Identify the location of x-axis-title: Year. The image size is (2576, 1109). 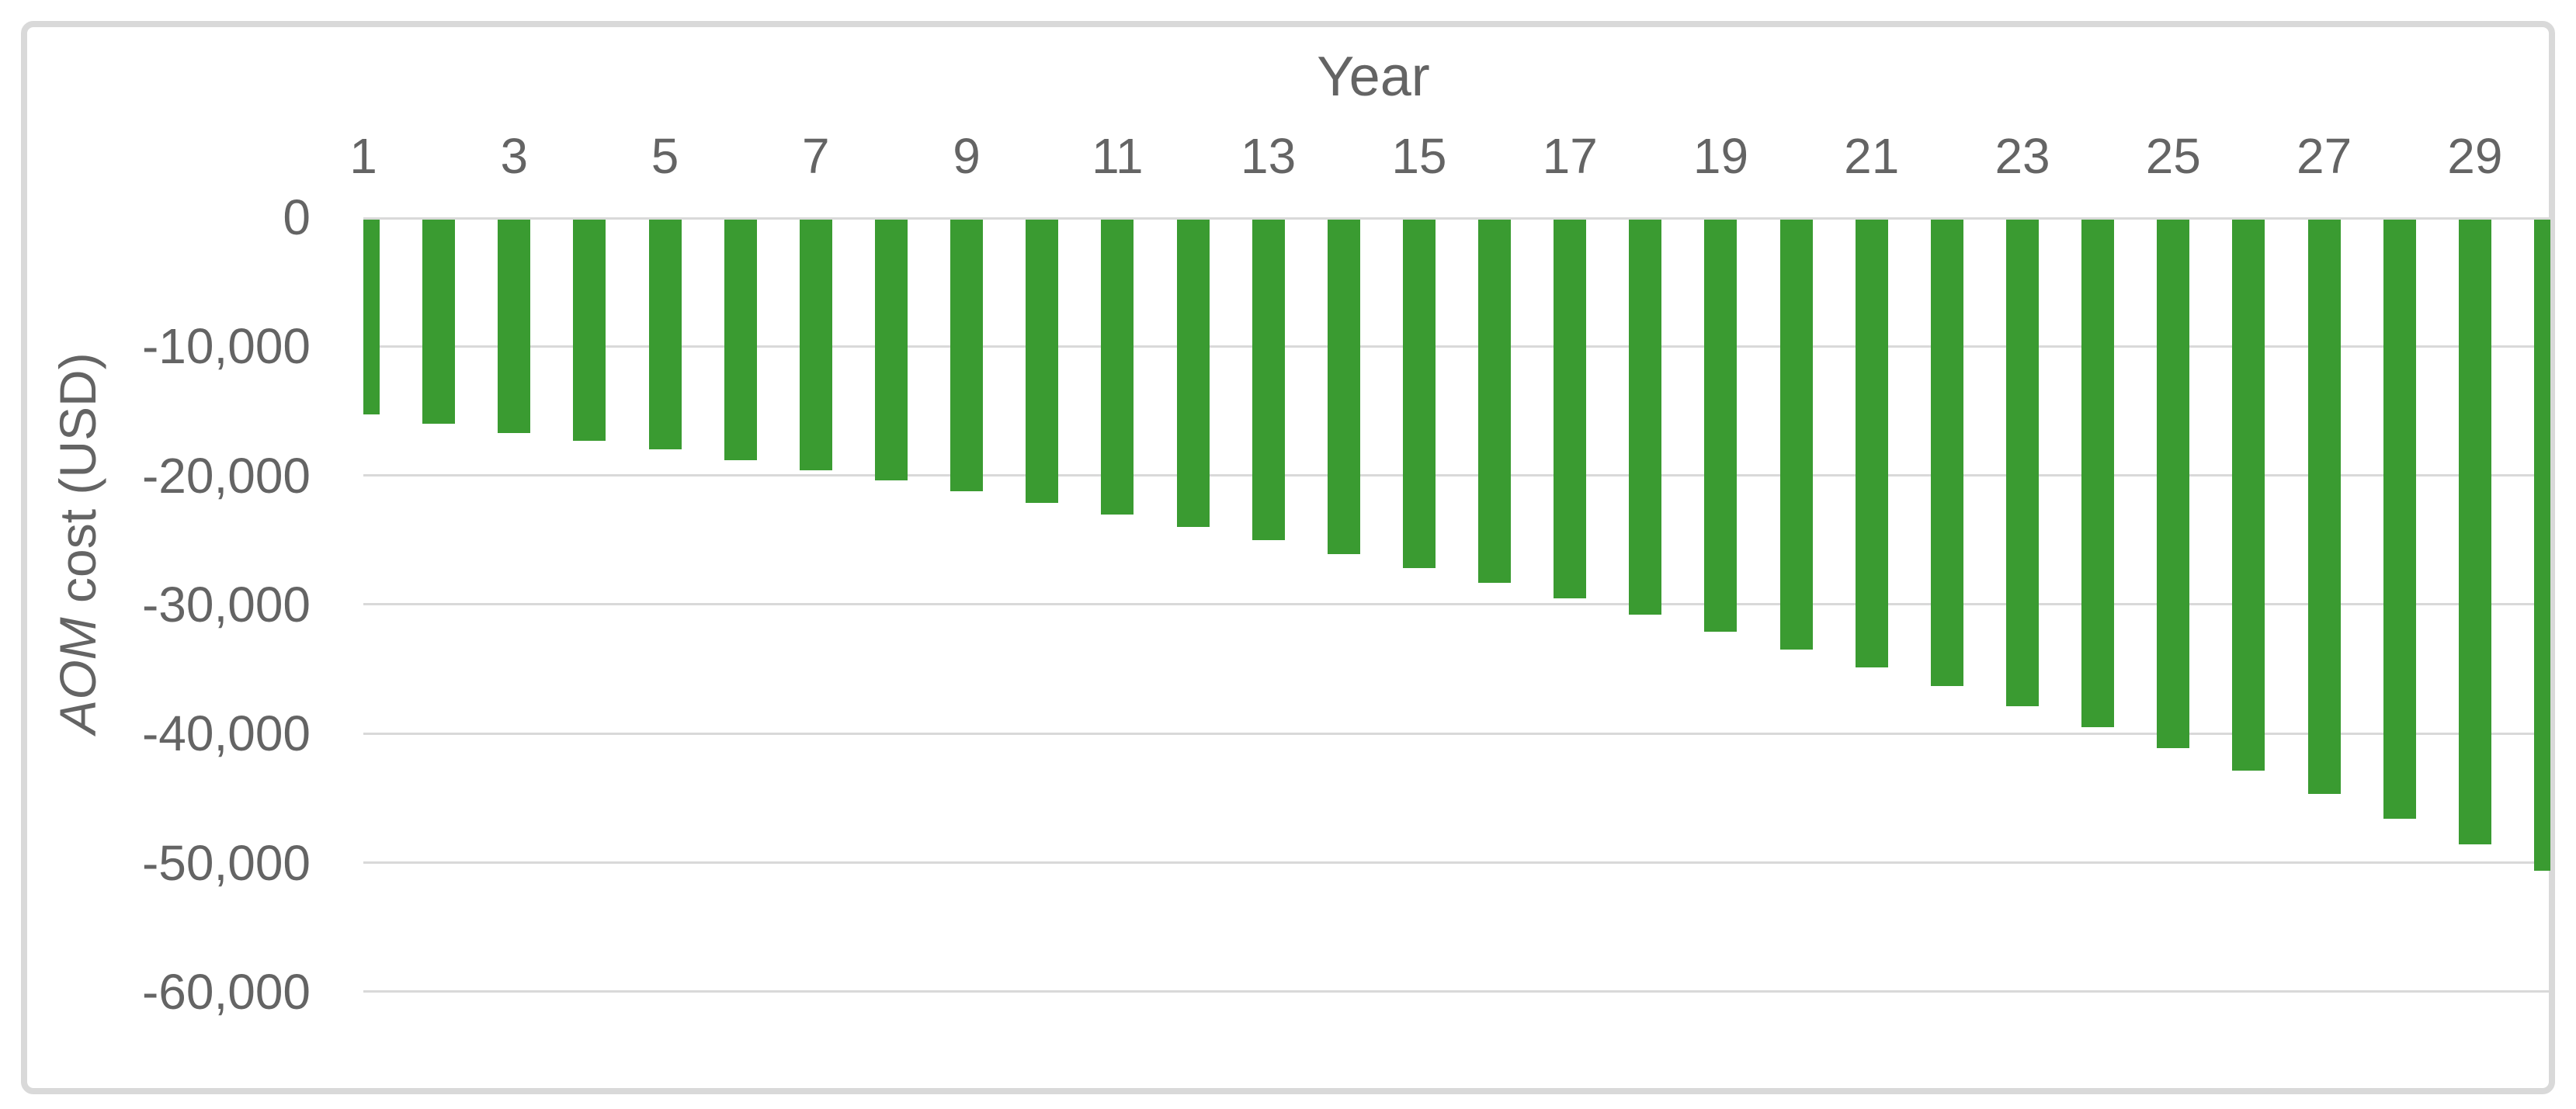
(1373, 77).